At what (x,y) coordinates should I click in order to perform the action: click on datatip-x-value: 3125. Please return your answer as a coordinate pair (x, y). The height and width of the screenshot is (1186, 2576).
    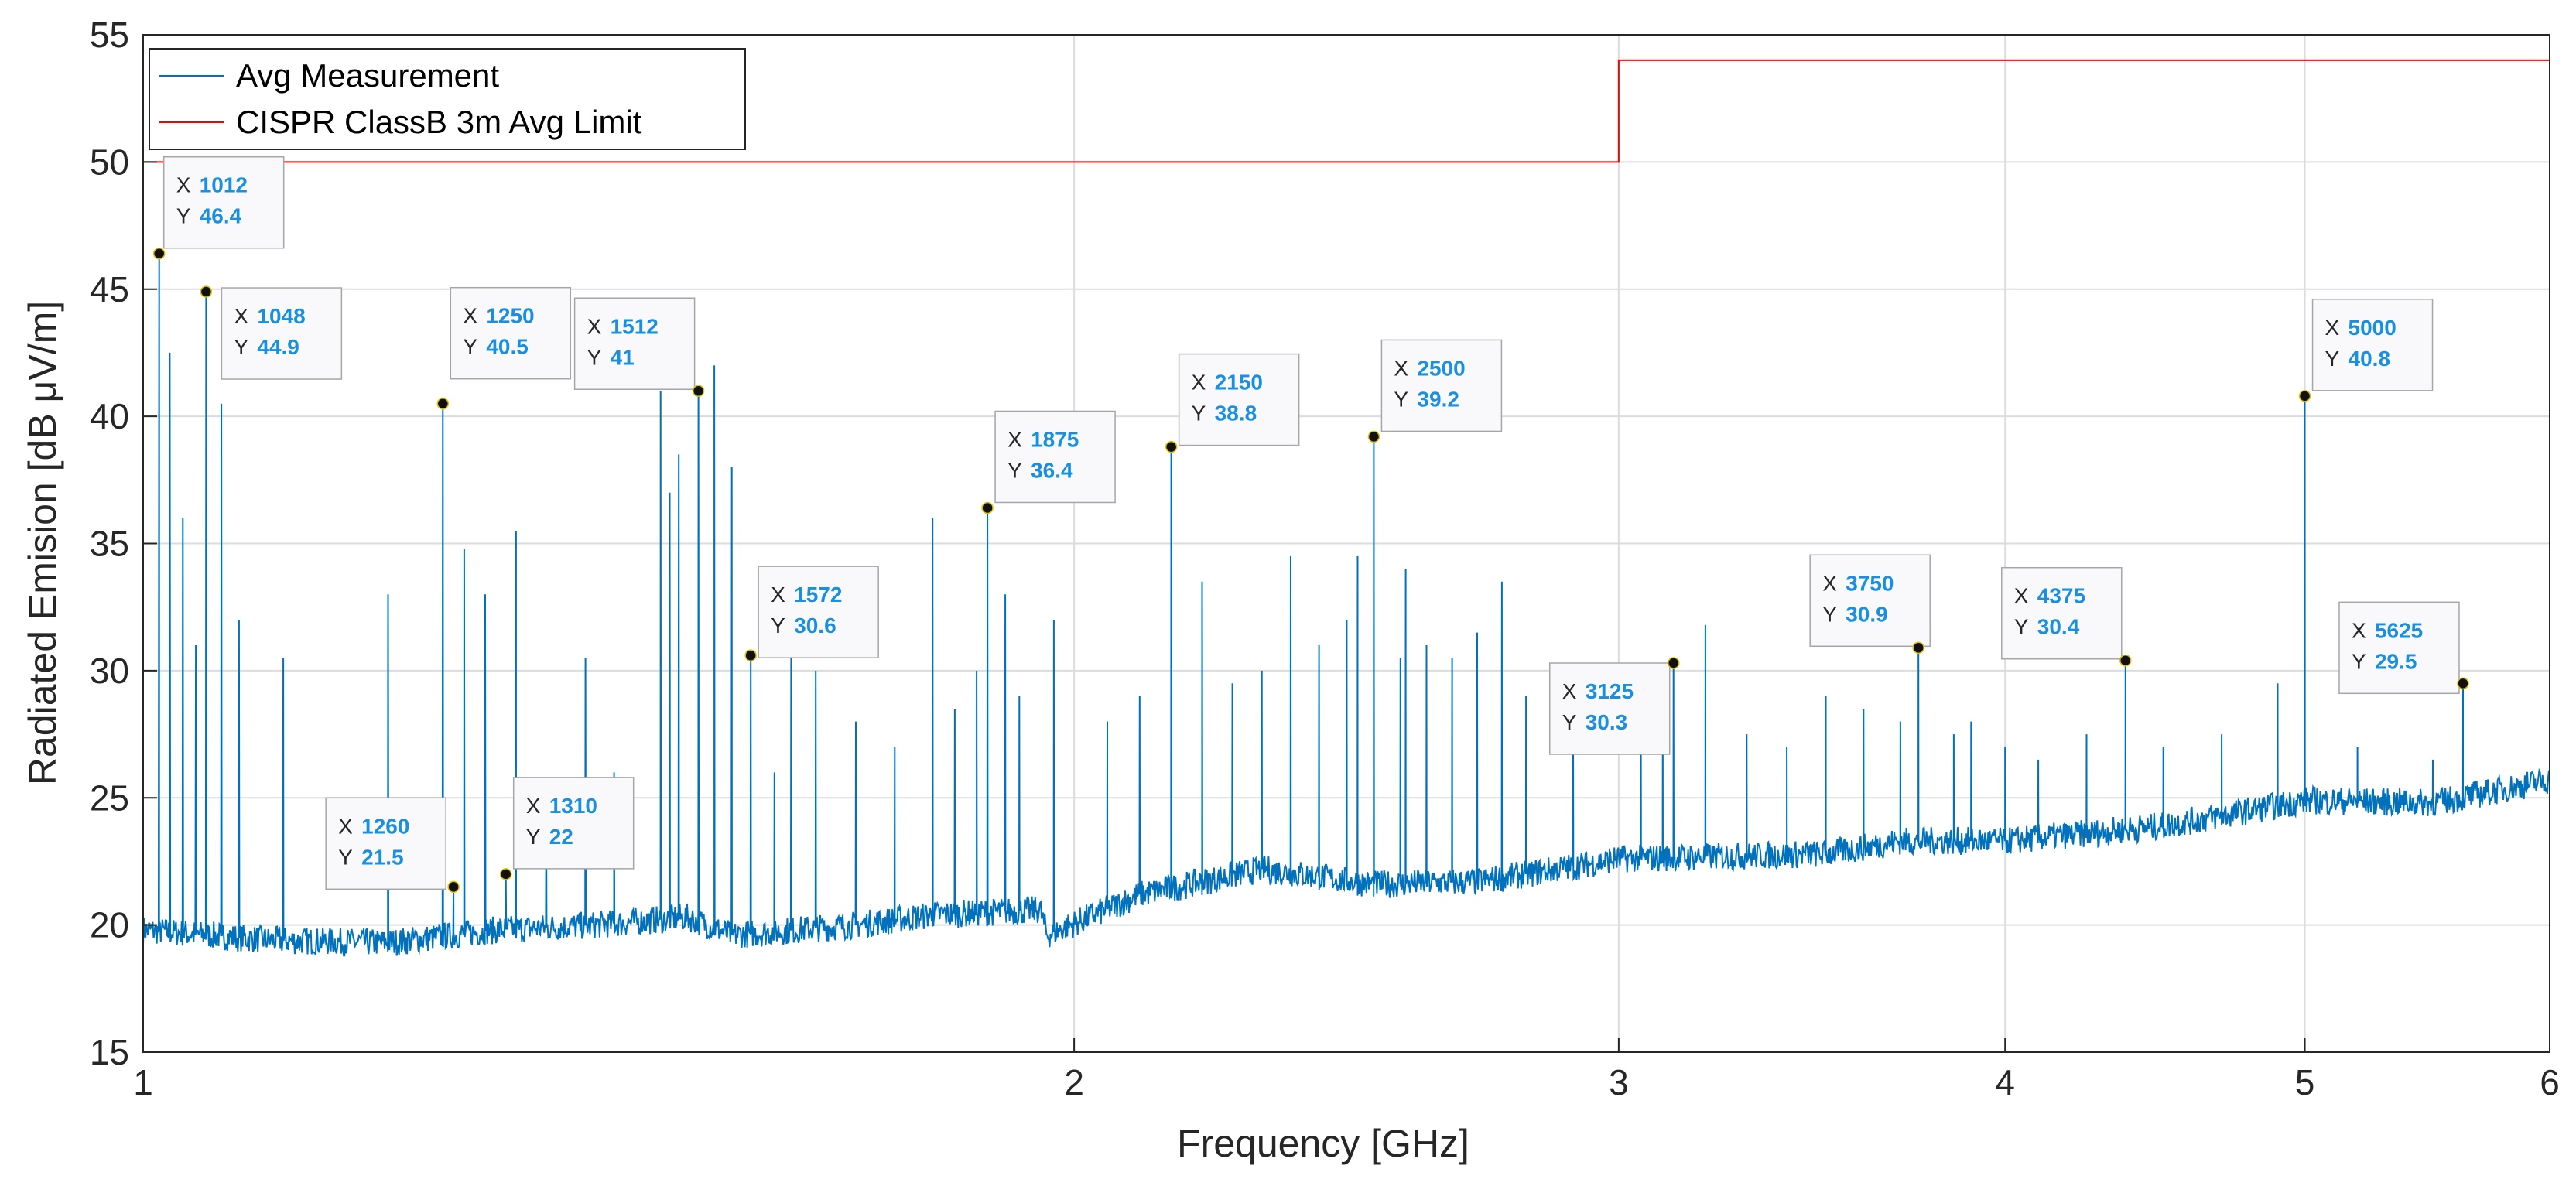
    Looking at the image, I should click on (1610, 691).